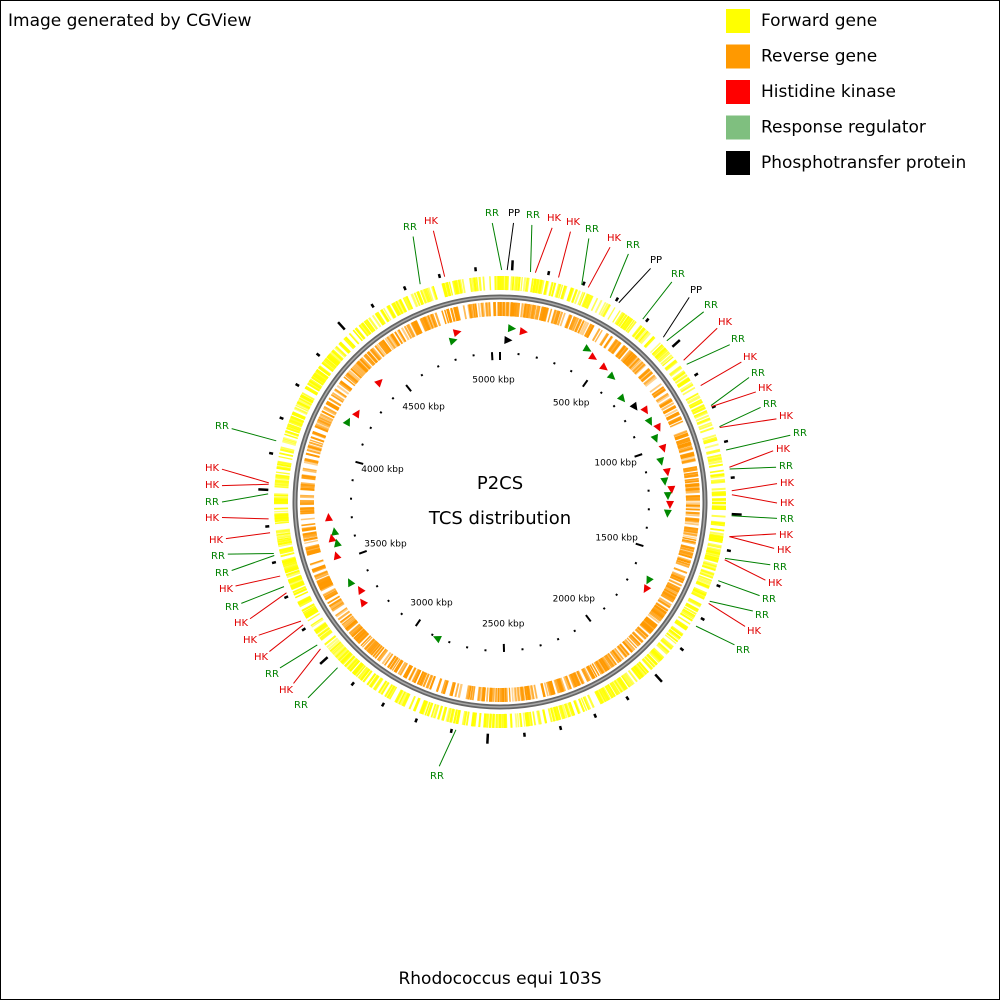 The image size is (1000, 1004). I want to click on scale-label: 3500 kbp, so click(385, 545).